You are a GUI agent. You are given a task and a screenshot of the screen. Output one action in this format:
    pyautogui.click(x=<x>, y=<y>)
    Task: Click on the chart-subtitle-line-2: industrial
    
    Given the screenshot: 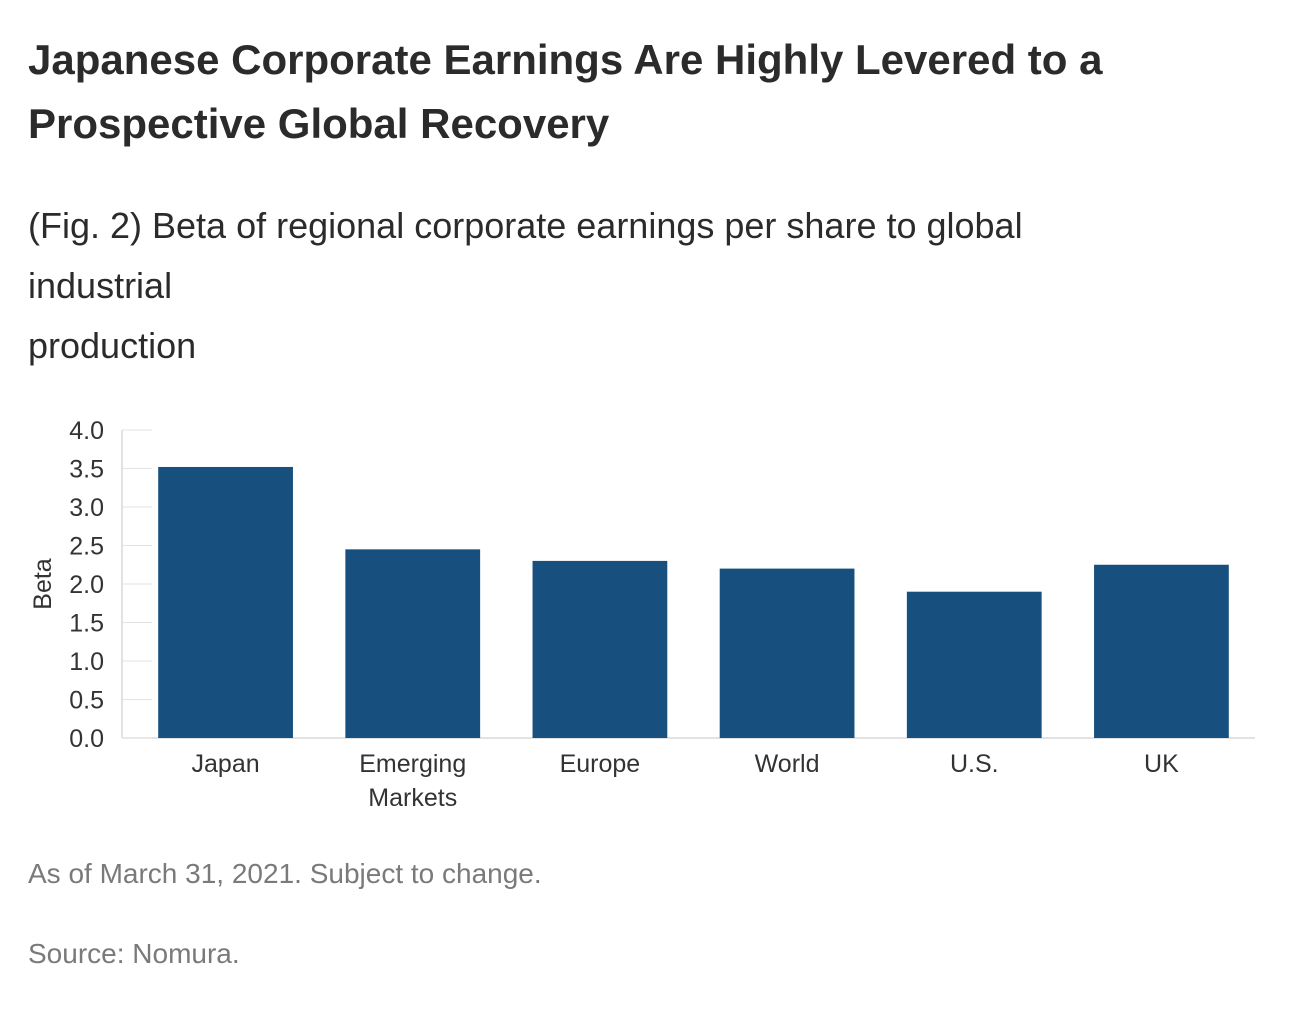 What is the action you would take?
    pyautogui.click(x=100, y=285)
    